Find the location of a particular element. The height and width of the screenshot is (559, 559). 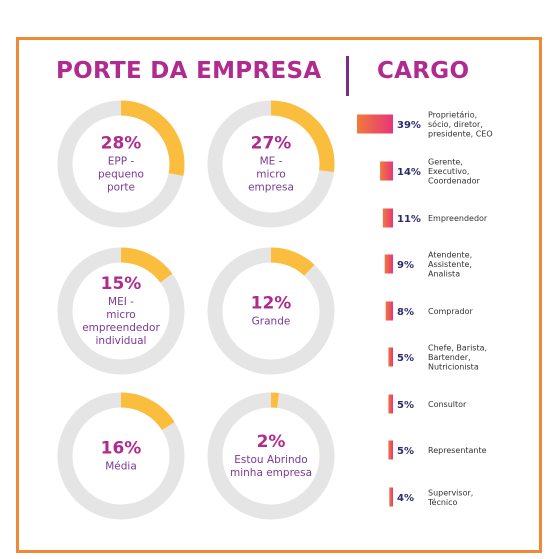

porte-title: PORTE DA EMPRESA is located at coordinates (189, 71).